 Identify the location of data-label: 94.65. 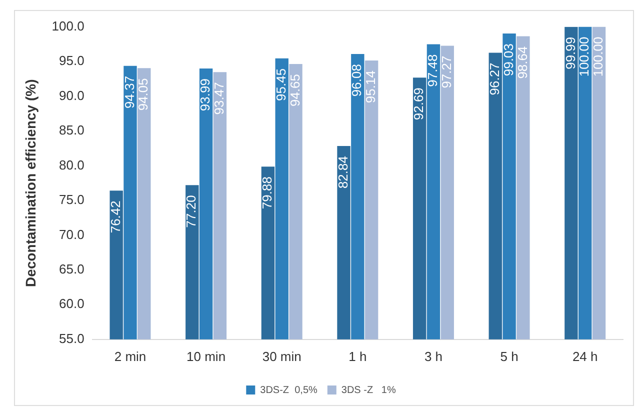
(294, 90).